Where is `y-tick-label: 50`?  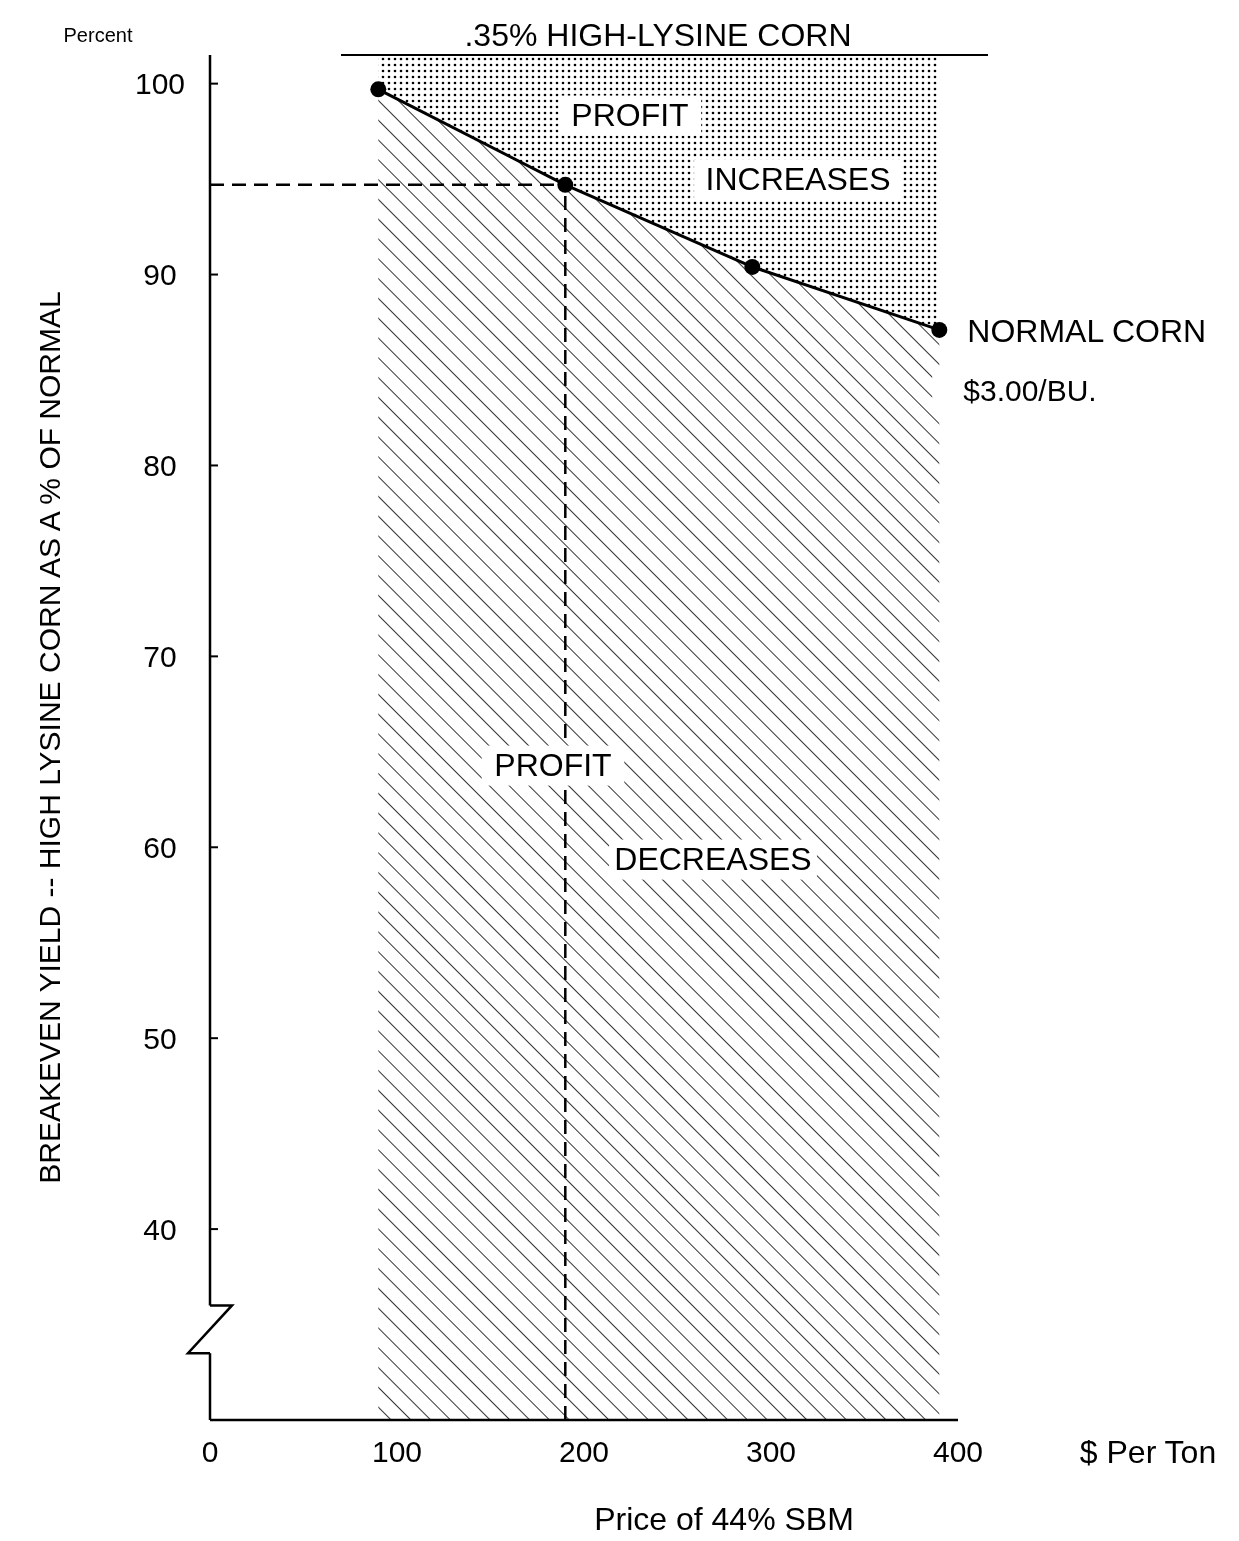
y-tick-label: 50 is located at coordinates (160, 1038).